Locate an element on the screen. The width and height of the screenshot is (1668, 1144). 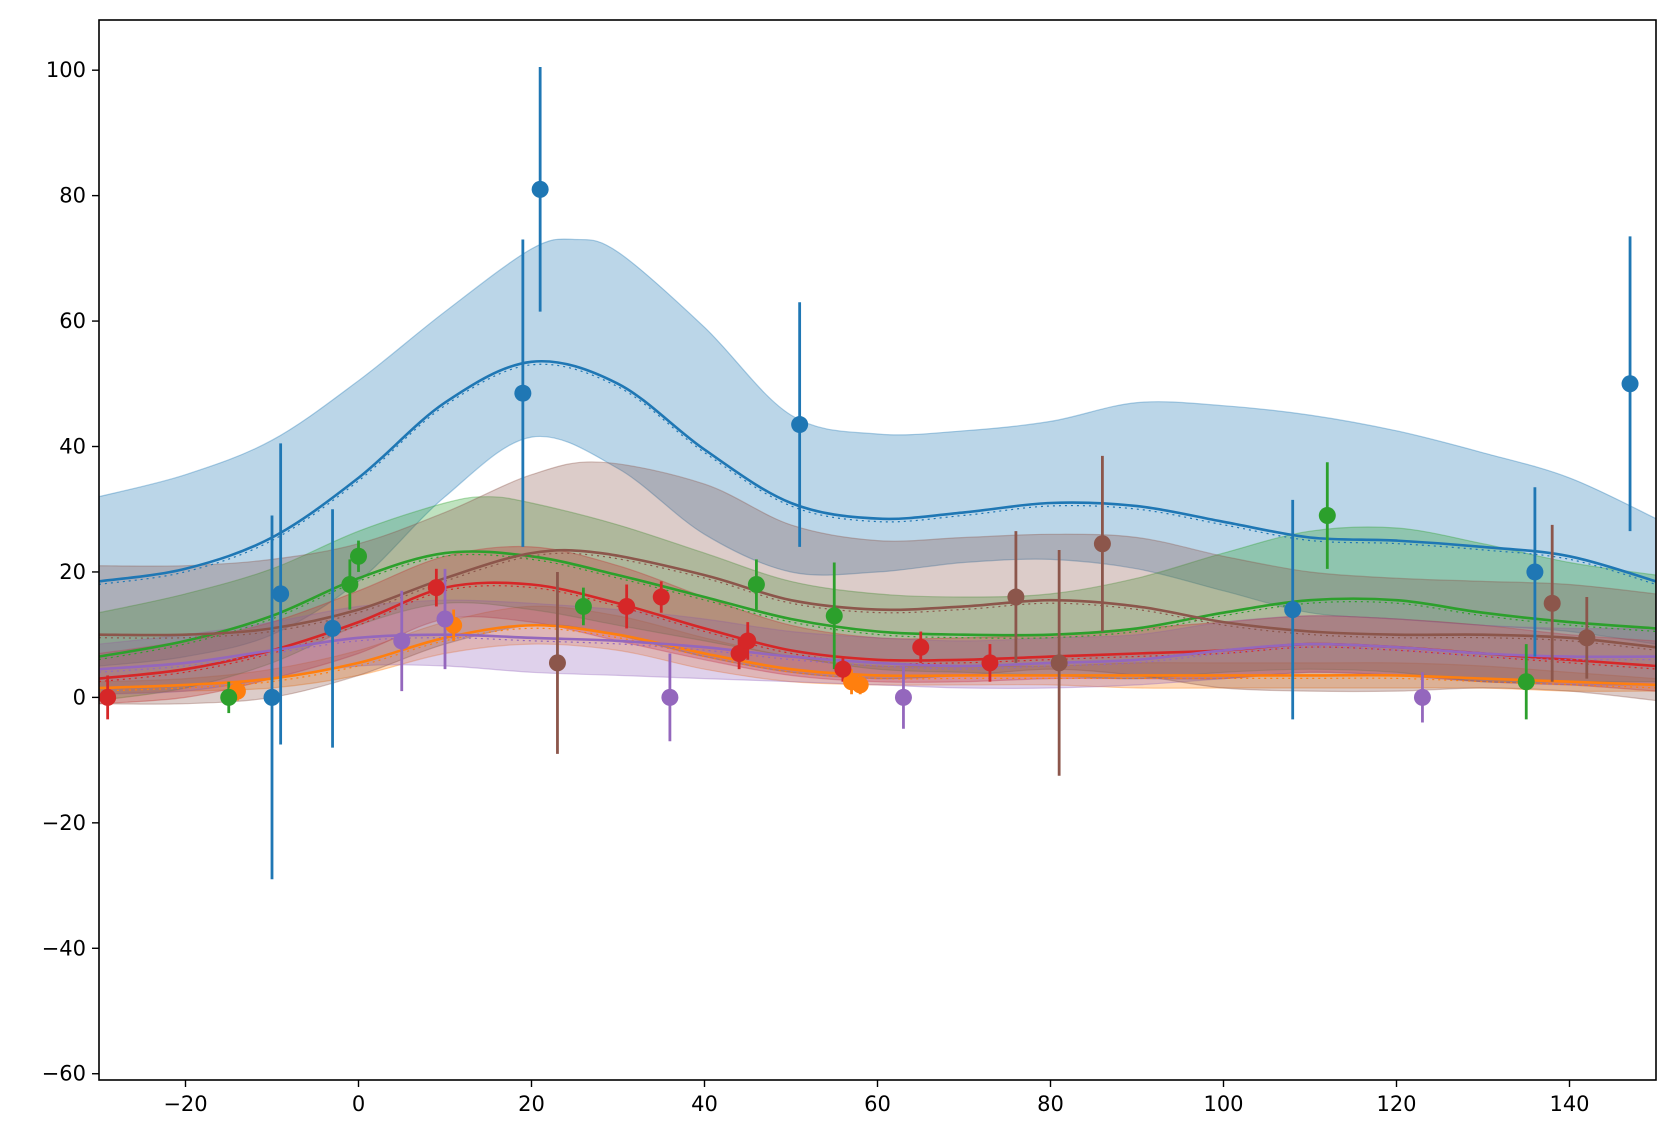
y-tick-label: 100 is located at coordinates (66, 70).